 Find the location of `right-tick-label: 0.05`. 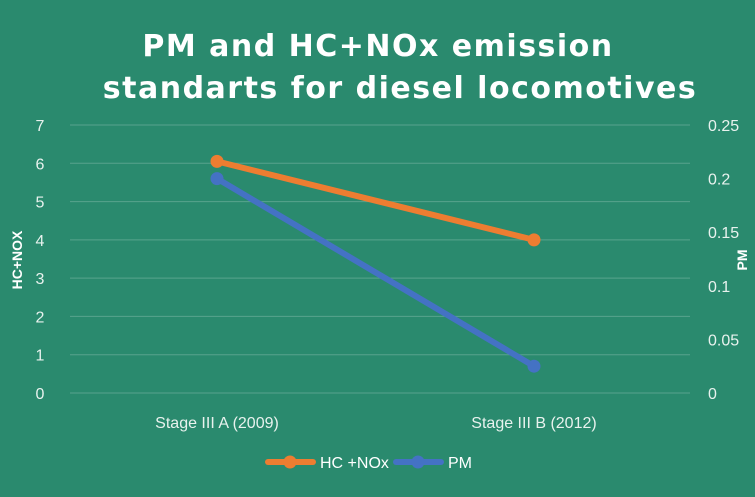

right-tick-label: 0.05 is located at coordinates (723, 340).